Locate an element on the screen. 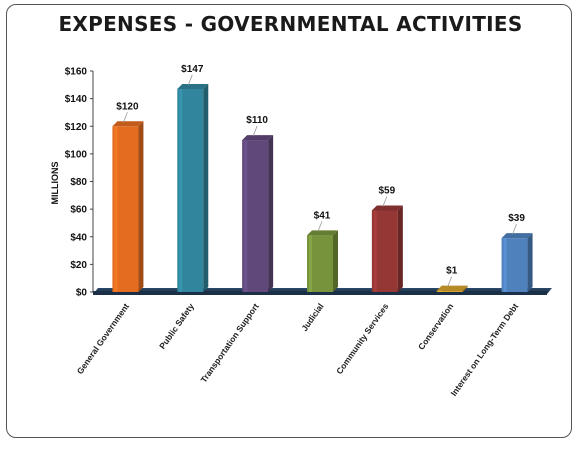 The height and width of the screenshot is (450, 581). y-tick-label: $80 is located at coordinates (78, 182).